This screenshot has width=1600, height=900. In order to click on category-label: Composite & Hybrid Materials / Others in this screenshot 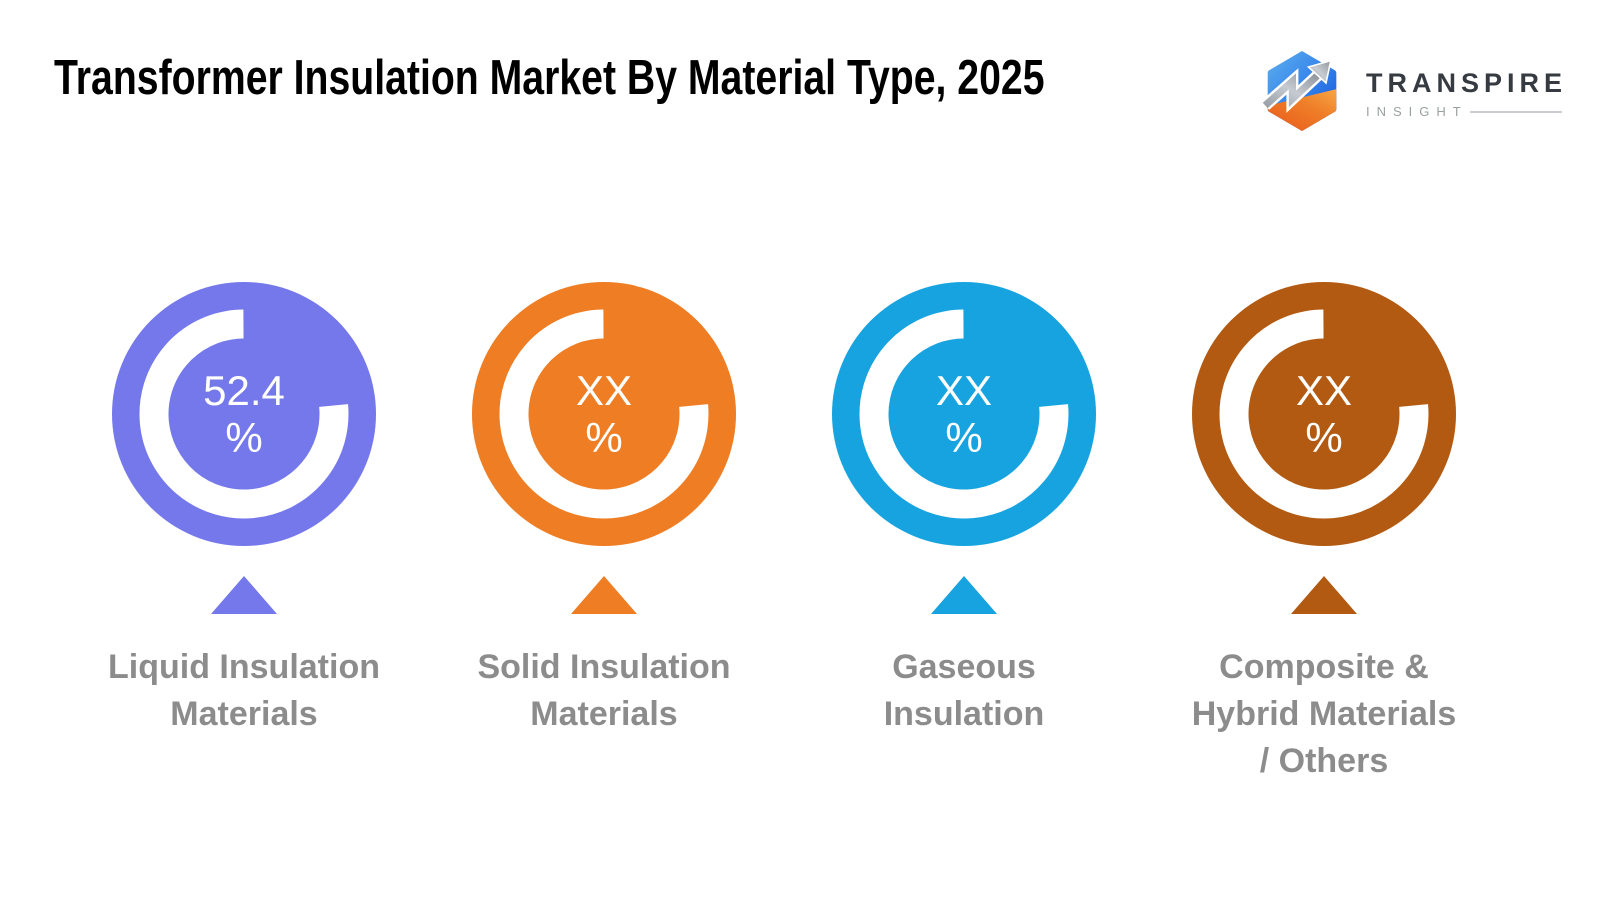, I will do `click(1324, 714)`.